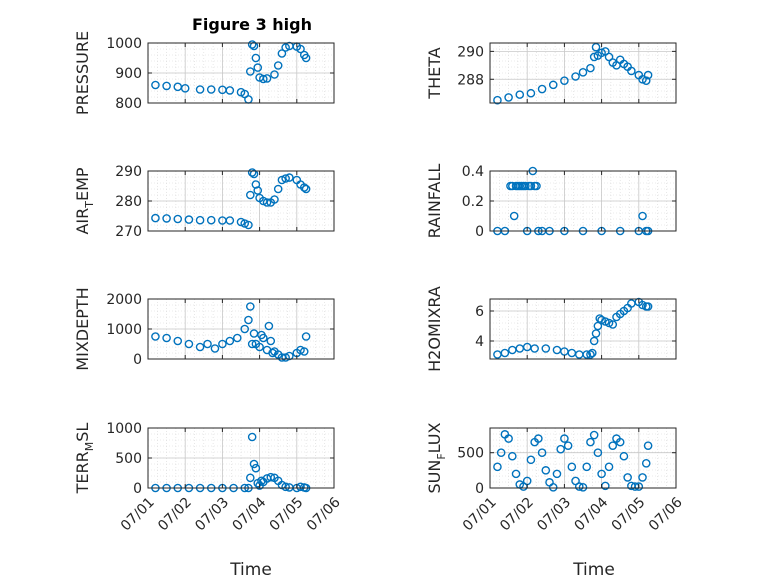 This screenshot has width=778, height=583. Describe the element at coordinates (212, 514) in the screenshot. I see `x-tick-label: 07/03` at that location.